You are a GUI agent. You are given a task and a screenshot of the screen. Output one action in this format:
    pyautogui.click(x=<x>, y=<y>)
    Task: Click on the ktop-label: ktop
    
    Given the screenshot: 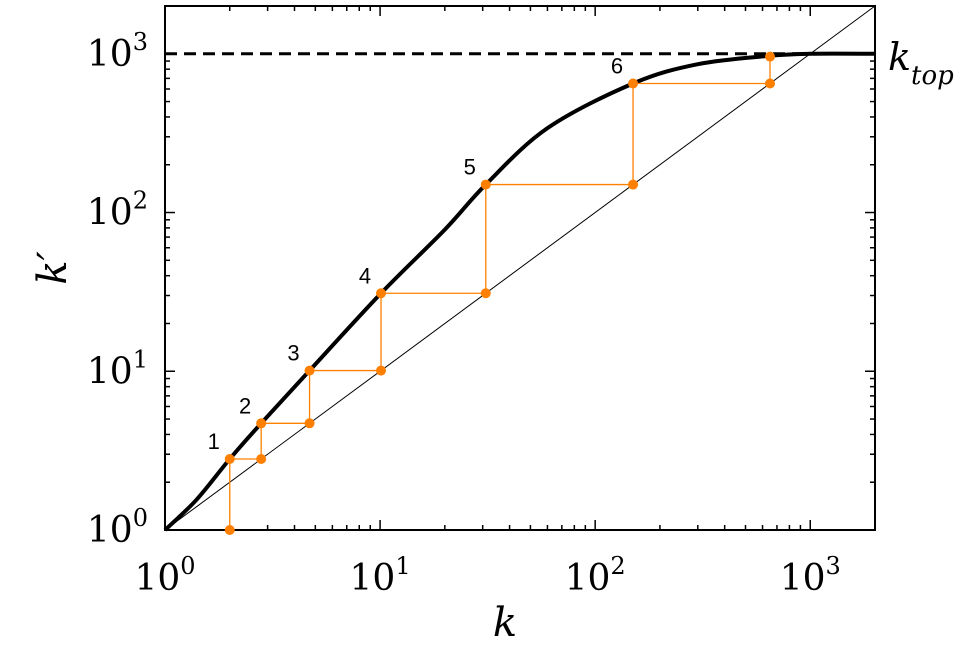 What is the action you would take?
    pyautogui.click(x=921, y=63)
    